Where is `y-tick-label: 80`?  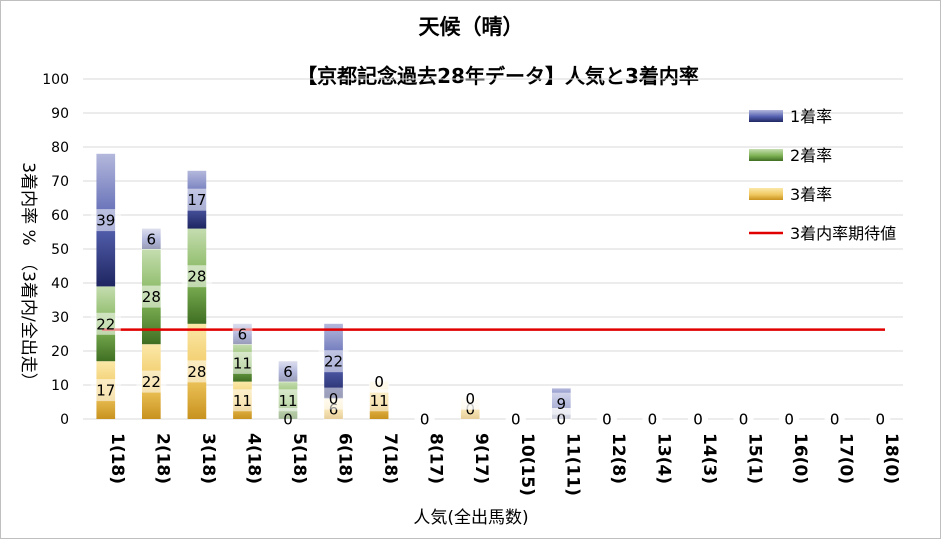 y-tick-label: 80 is located at coordinates (60, 148).